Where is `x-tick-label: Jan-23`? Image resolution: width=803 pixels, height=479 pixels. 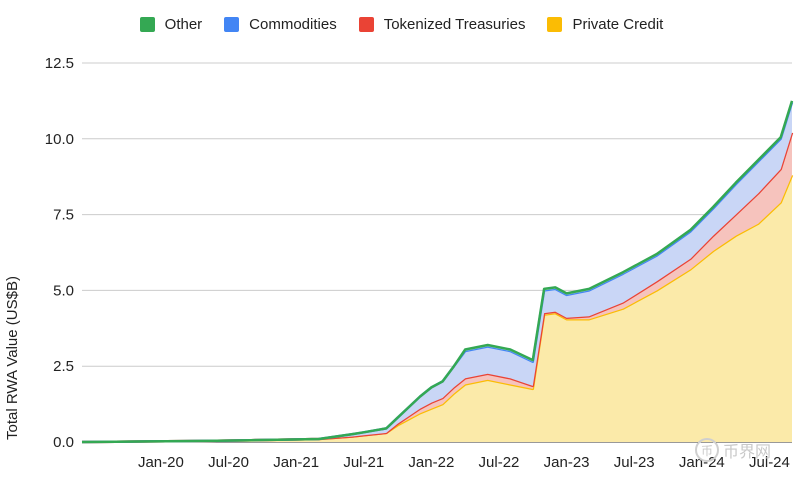
x-tick-label: Jan-23 is located at coordinates (567, 462).